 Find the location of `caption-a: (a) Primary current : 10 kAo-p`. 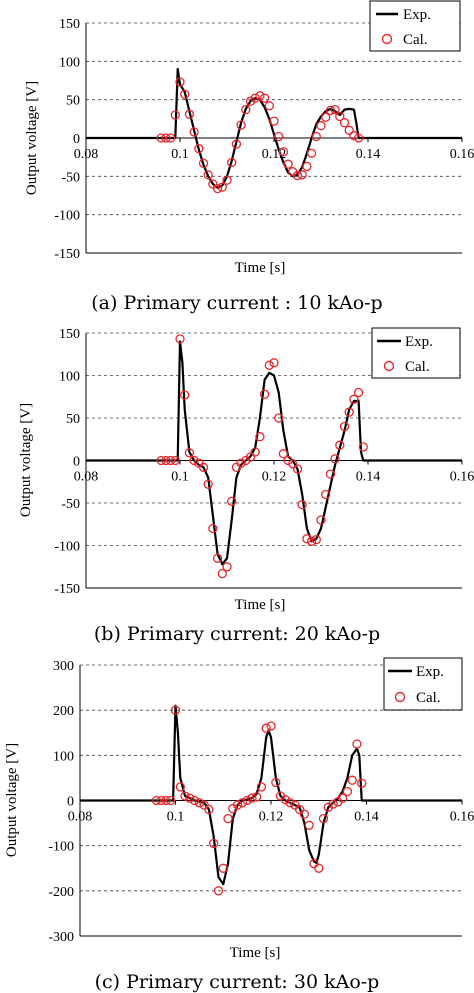

caption-a: (a) Primary current : 10 kAo-p is located at coordinates (236, 303).